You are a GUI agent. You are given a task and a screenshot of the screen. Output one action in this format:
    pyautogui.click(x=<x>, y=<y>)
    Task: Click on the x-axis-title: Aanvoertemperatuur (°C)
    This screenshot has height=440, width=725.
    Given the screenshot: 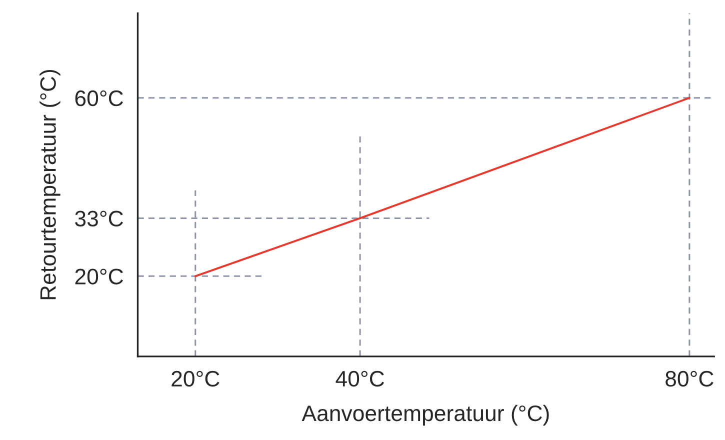 What is the action you would take?
    pyautogui.click(x=425, y=415)
    